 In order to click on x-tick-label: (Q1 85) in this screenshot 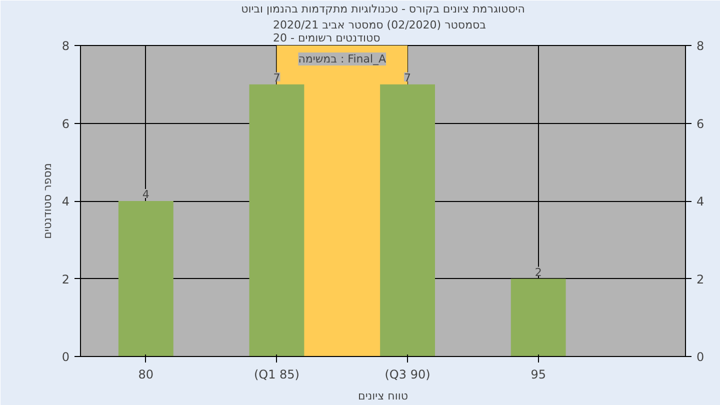, I will do `click(277, 375)`.